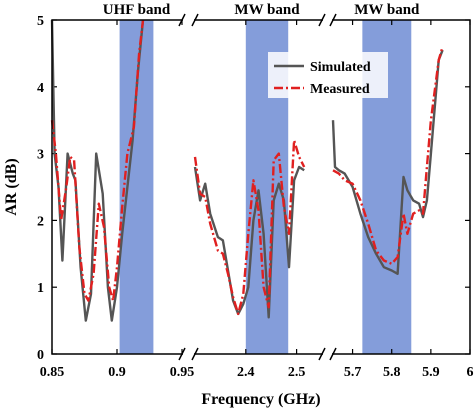 This screenshot has height=410, width=474. What do you see at coordinates (137, 10) in the screenshot?
I see `band-label-1: UHF band` at bounding box center [137, 10].